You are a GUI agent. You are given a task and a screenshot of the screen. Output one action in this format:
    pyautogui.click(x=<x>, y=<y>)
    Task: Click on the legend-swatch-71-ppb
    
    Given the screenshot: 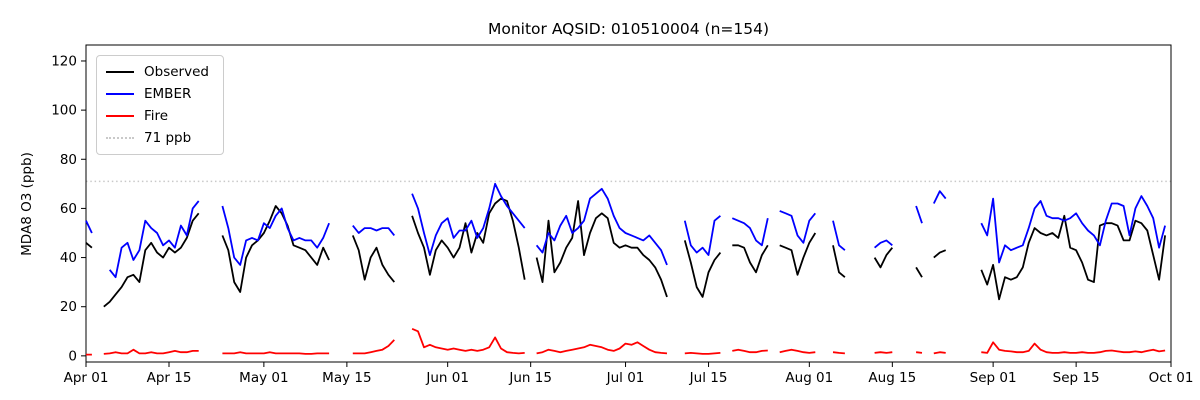 What is the action you would take?
    pyautogui.click(x=120, y=138)
    